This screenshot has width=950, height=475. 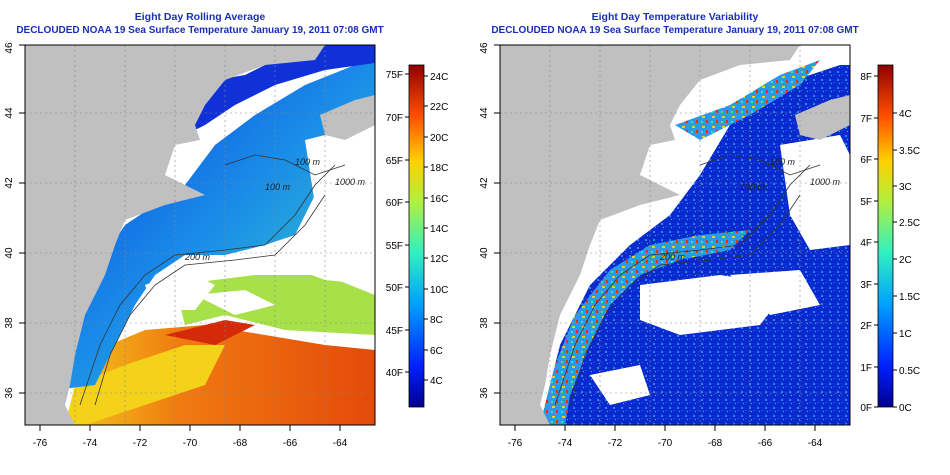 I want to click on colorbar-label-f: 60F, so click(x=394, y=203).